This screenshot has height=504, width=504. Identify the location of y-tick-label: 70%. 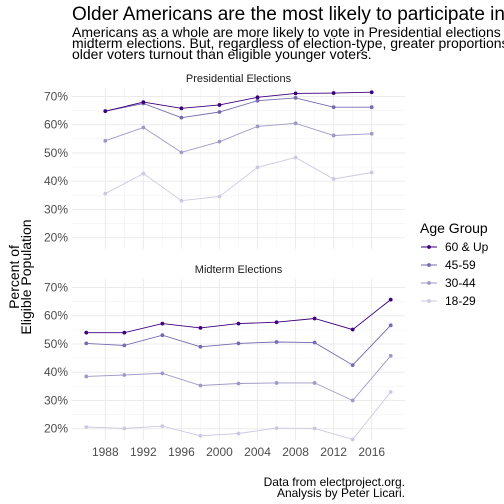
(56, 287).